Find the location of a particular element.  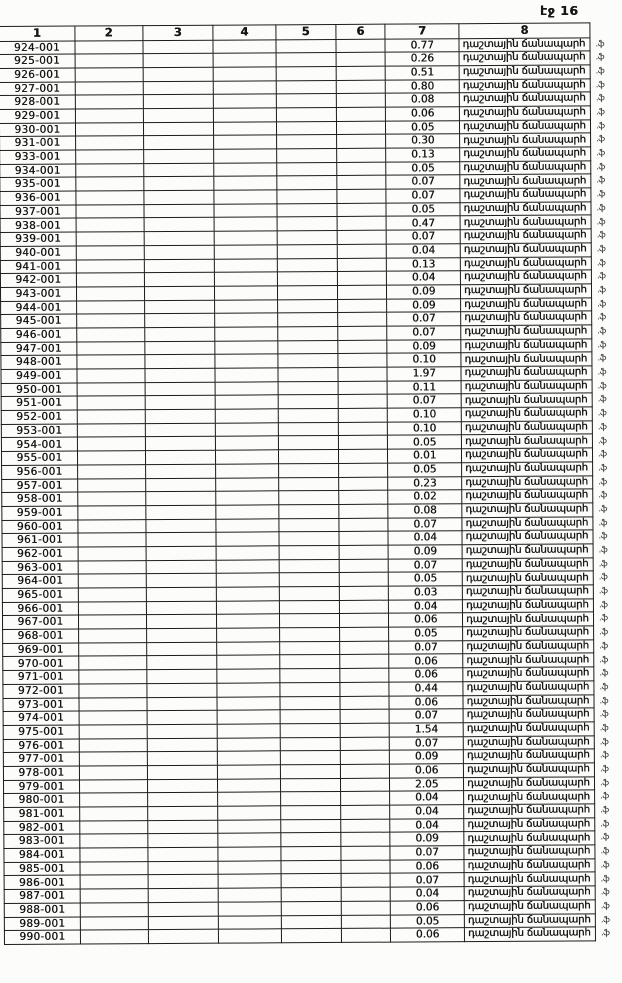

parcel-id-cell: 959-001 is located at coordinates (39, 513).